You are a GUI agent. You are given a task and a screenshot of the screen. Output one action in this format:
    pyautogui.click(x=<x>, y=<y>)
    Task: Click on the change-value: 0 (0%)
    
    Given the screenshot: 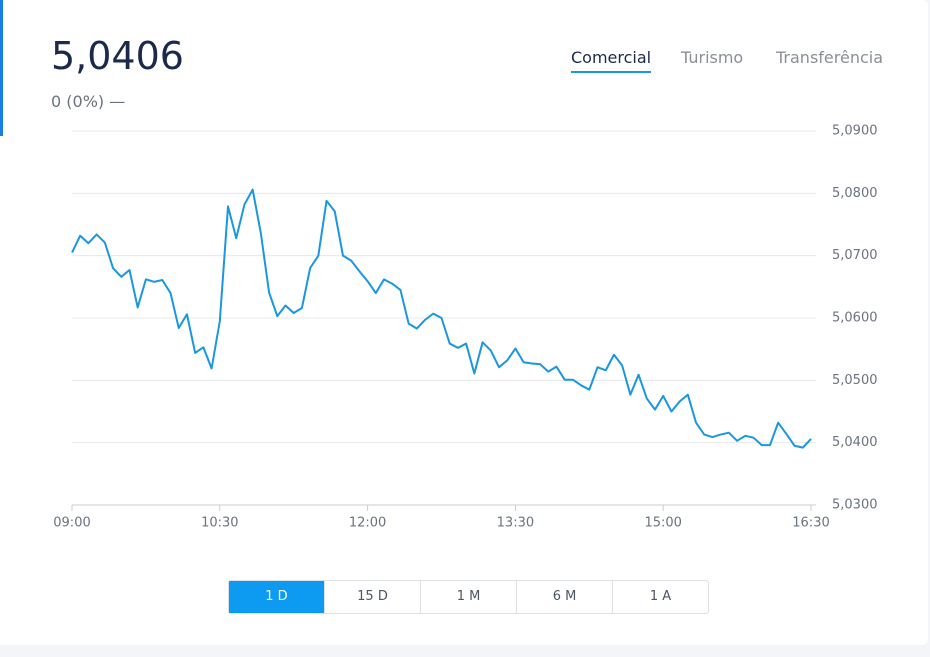 What is the action you would take?
    pyautogui.click(x=78, y=101)
    